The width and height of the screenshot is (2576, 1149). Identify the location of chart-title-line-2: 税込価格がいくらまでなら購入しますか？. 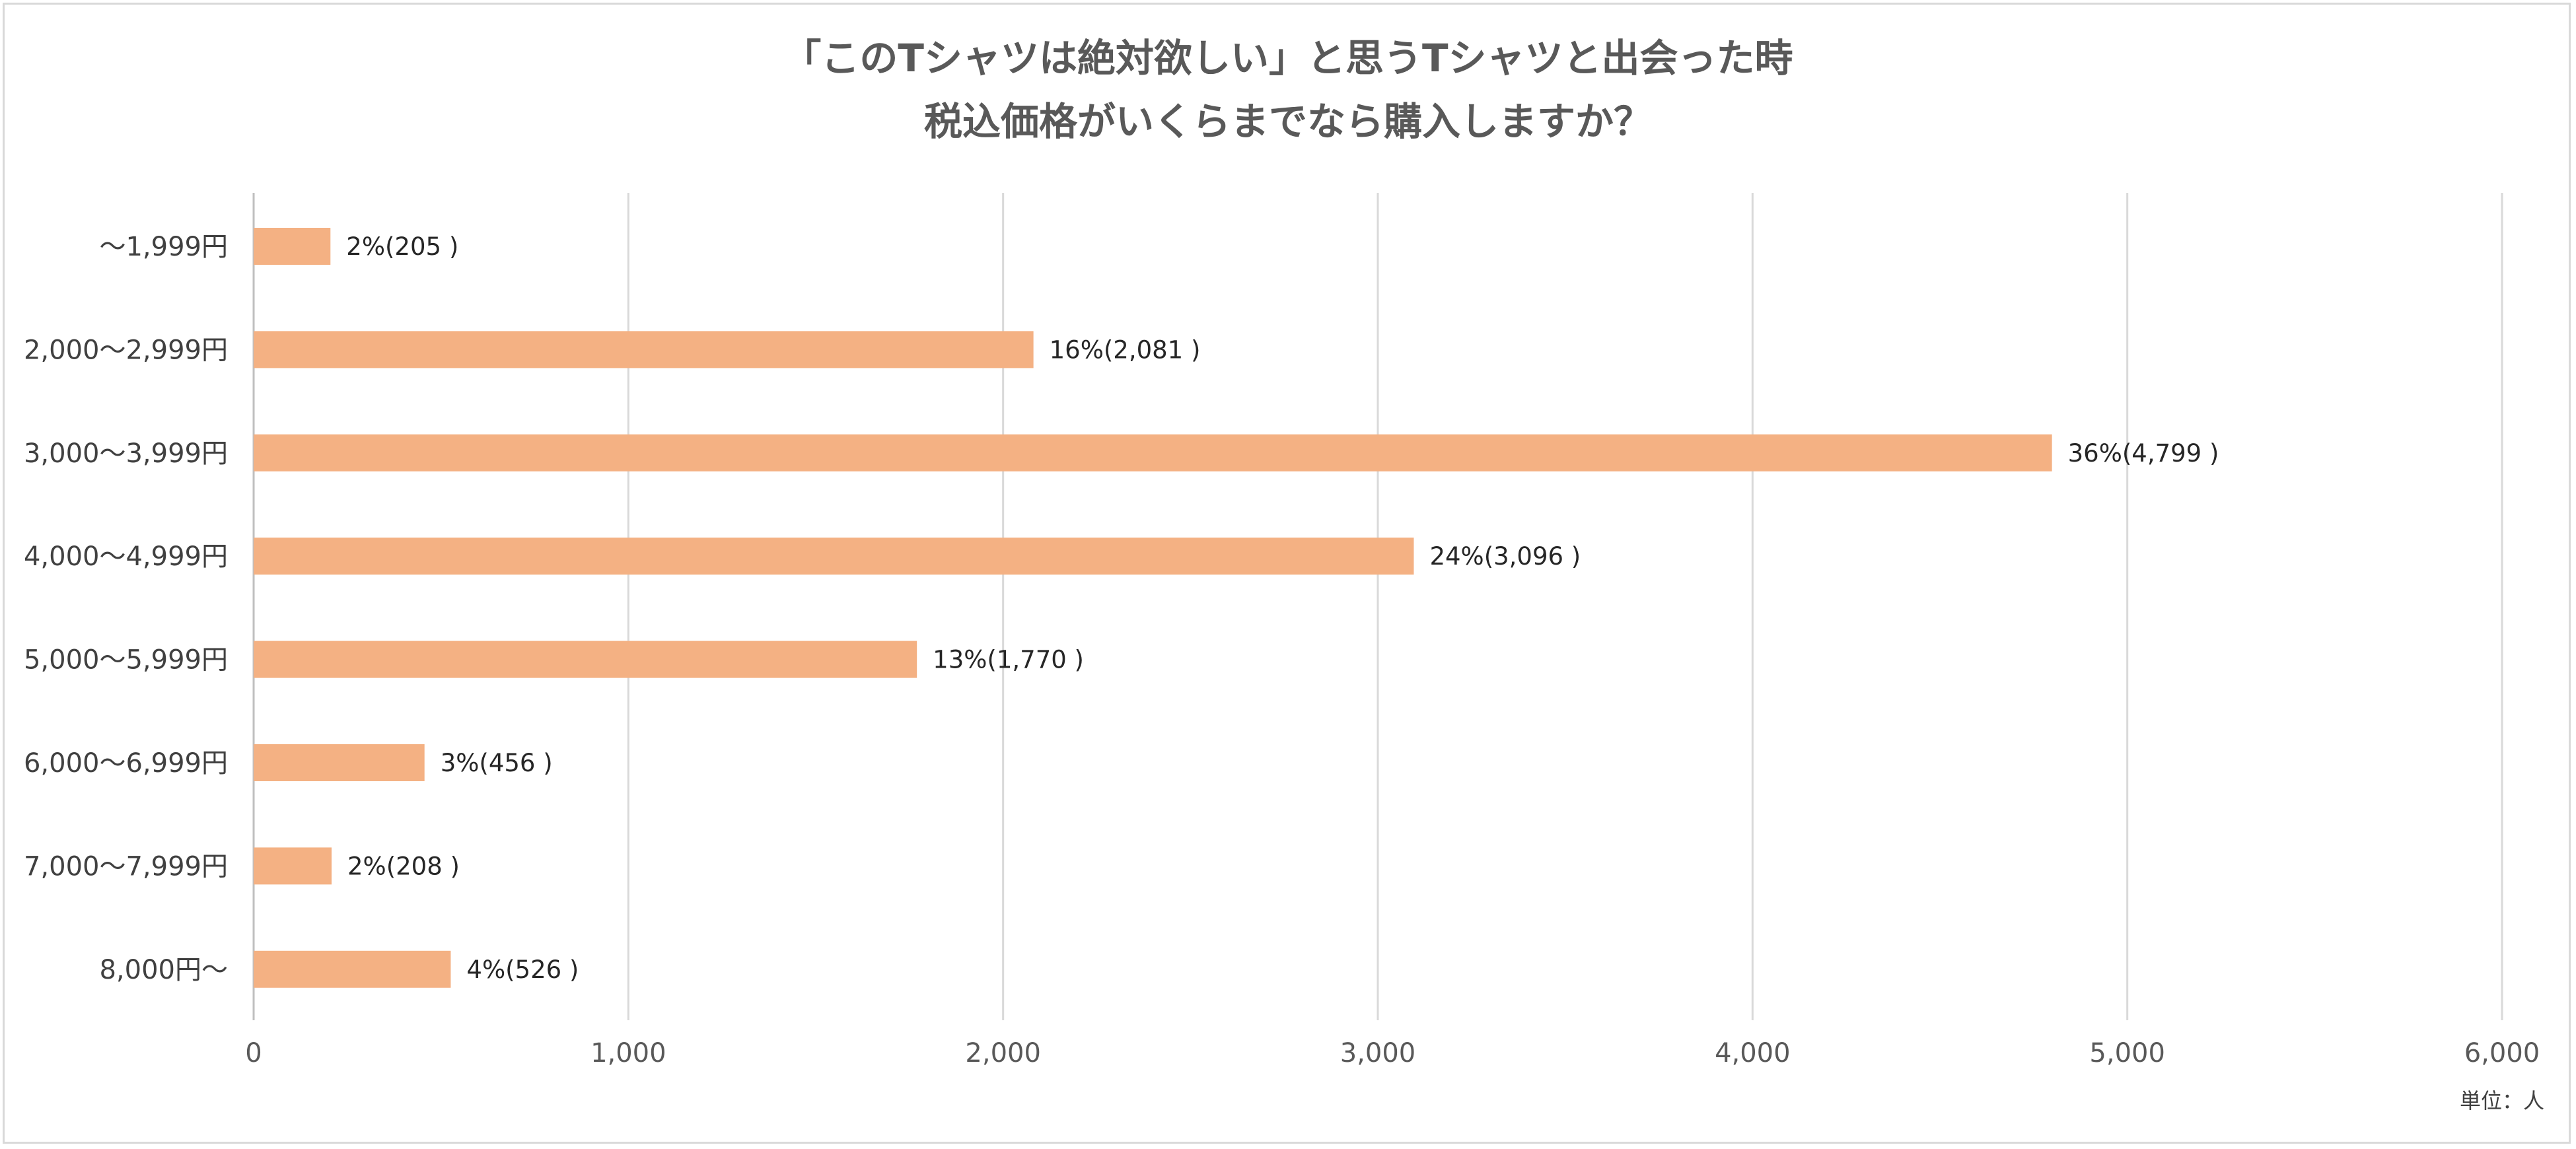
(1287, 121).